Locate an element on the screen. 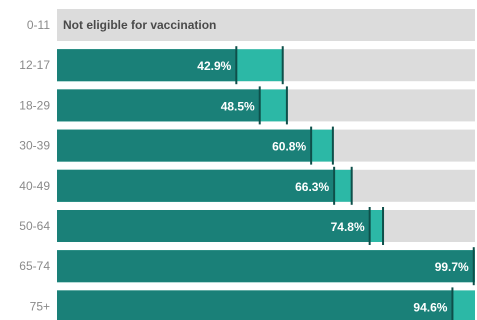 Image resolution: width=477 pixels, height=320 pixels. bar-track is located at coordinates (266, 25).